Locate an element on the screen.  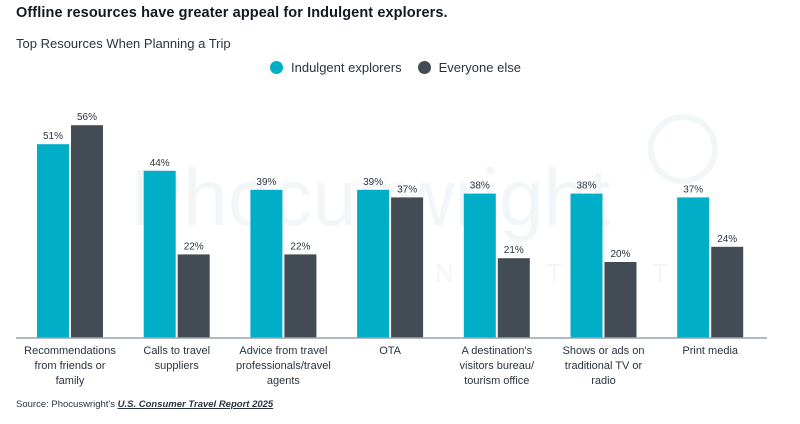
source-report-link: U.S. Consumer Travel Report 2025 is located at coordinates (195, 404).